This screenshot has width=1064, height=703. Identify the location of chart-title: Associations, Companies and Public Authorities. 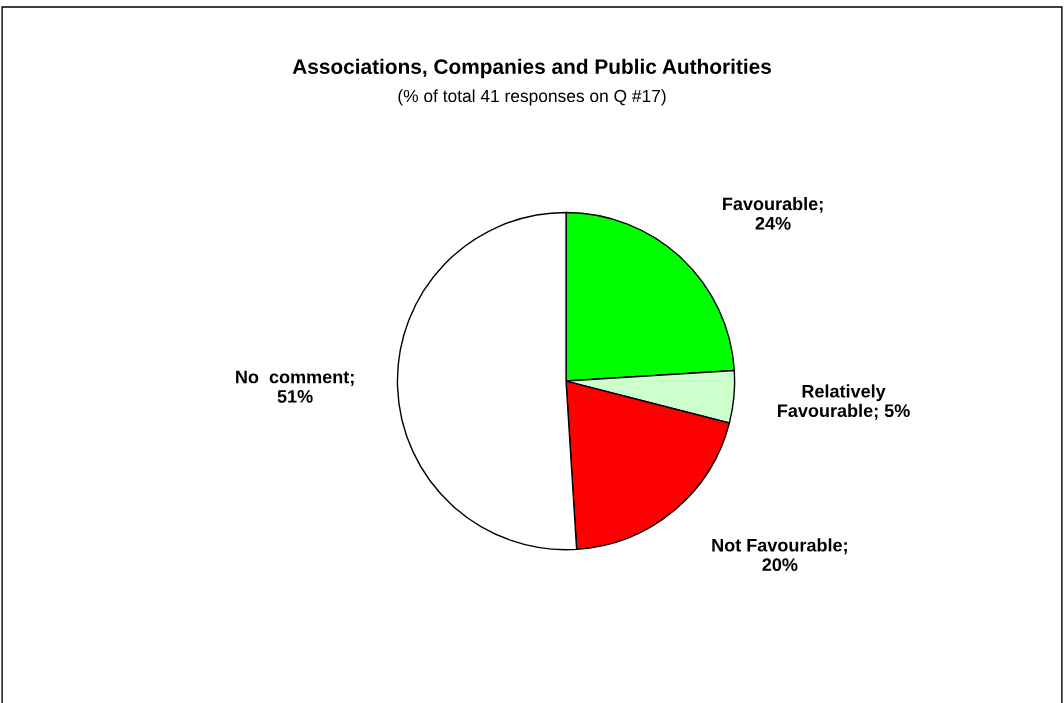
(531, 68).